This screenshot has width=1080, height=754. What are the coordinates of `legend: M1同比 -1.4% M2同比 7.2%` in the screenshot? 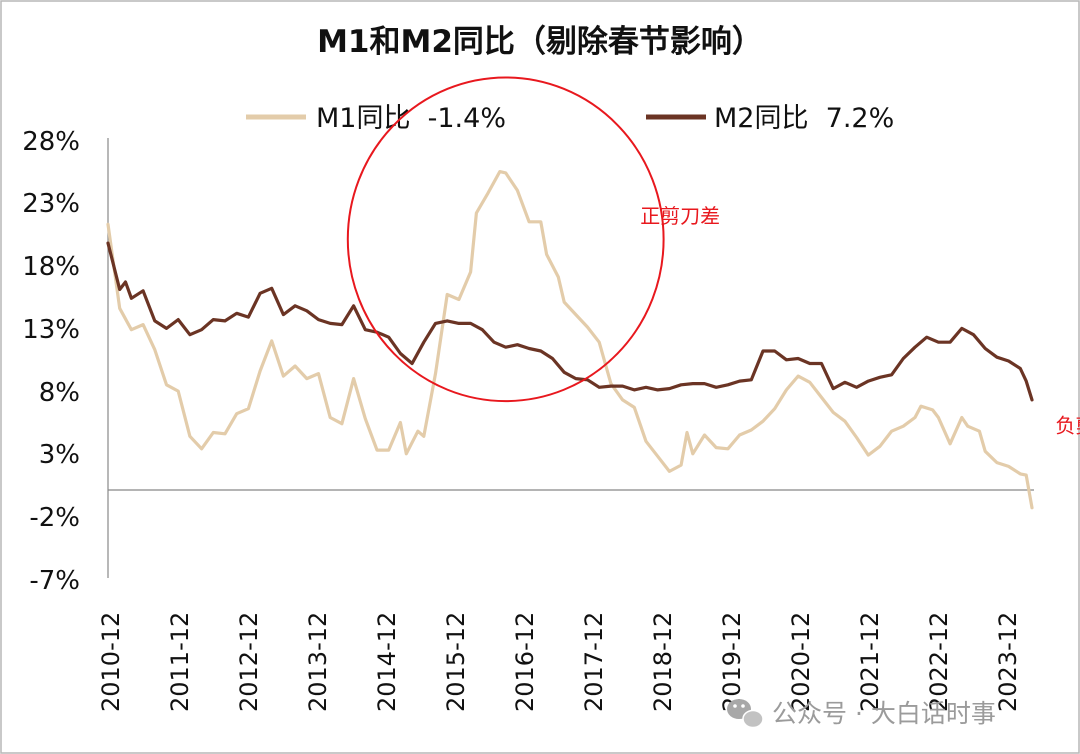 It's located at (570, 118).